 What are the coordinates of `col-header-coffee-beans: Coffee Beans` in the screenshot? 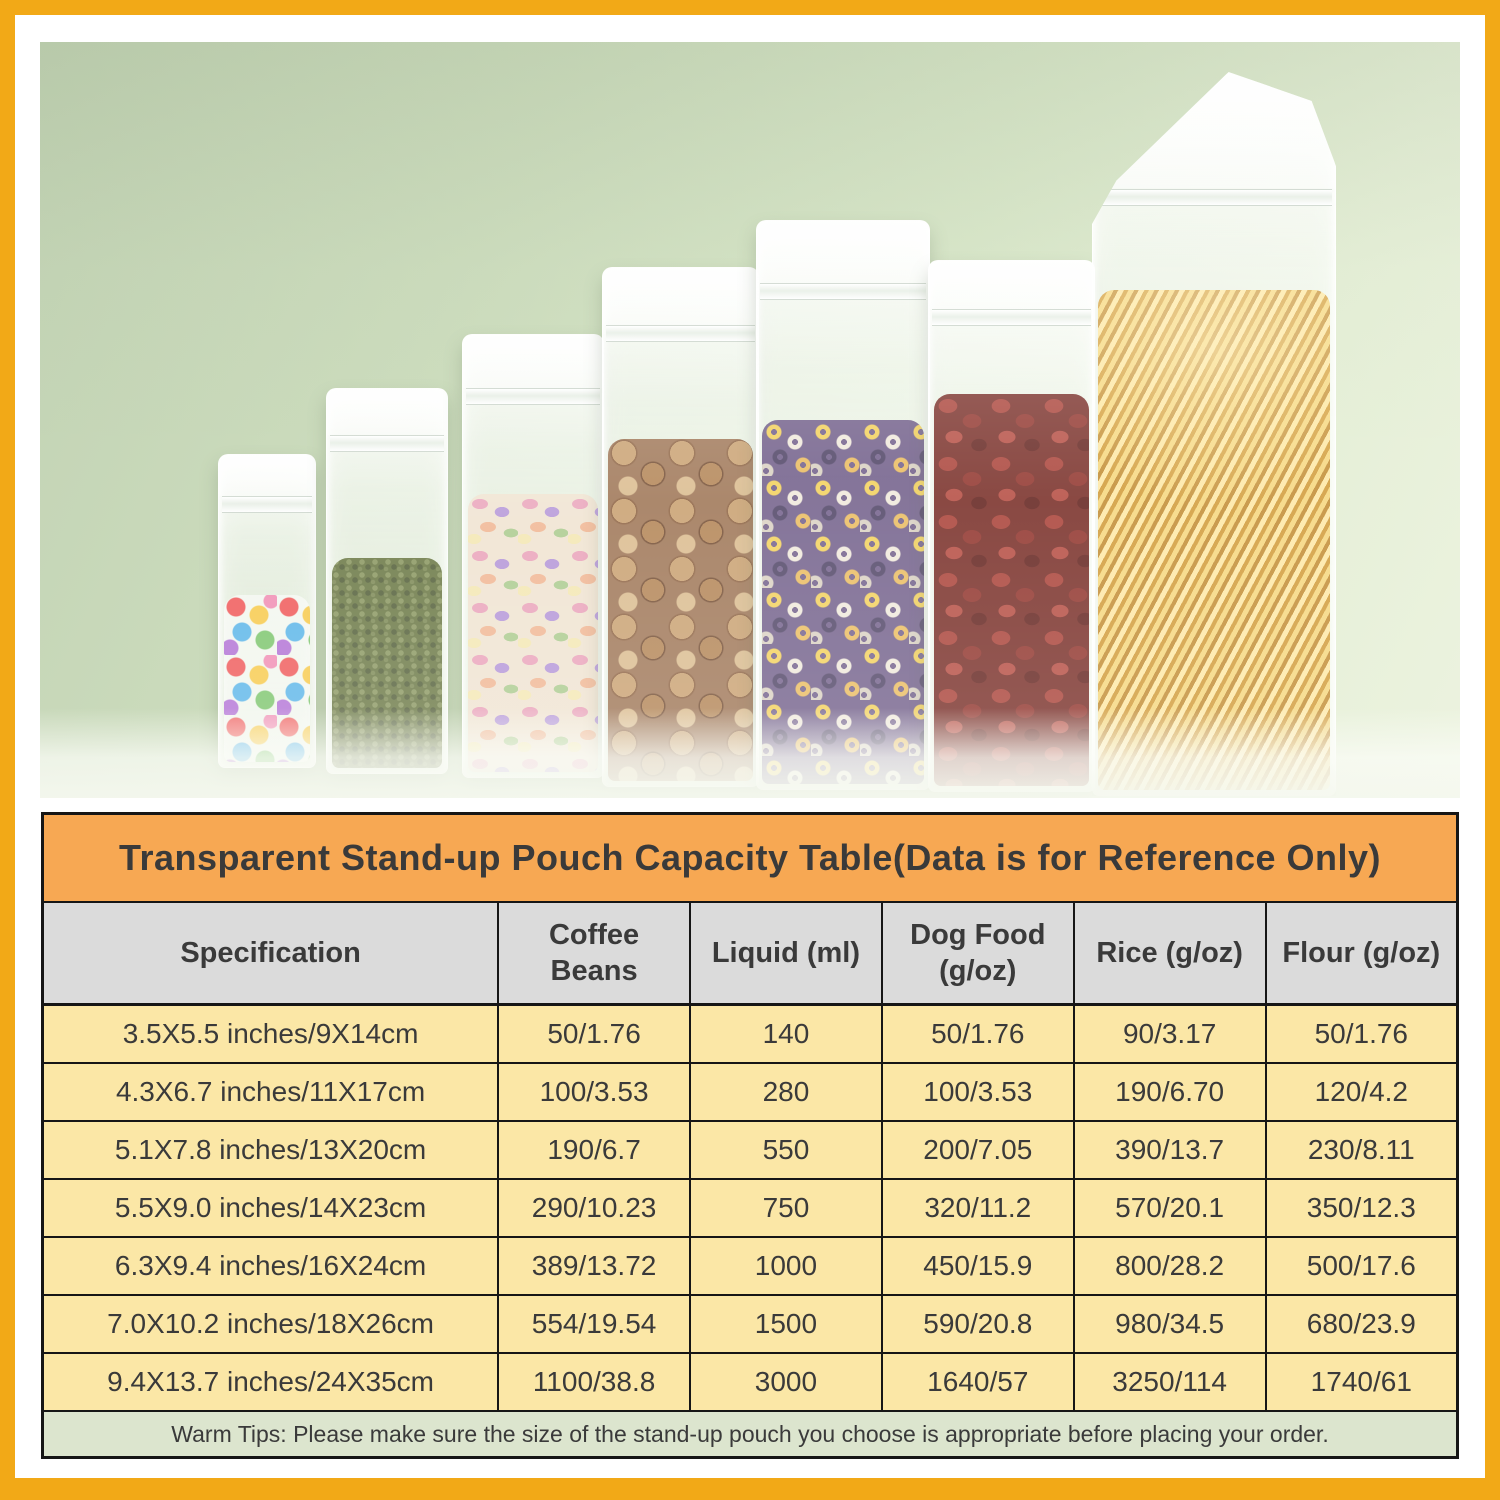 It's located at (594, 953).